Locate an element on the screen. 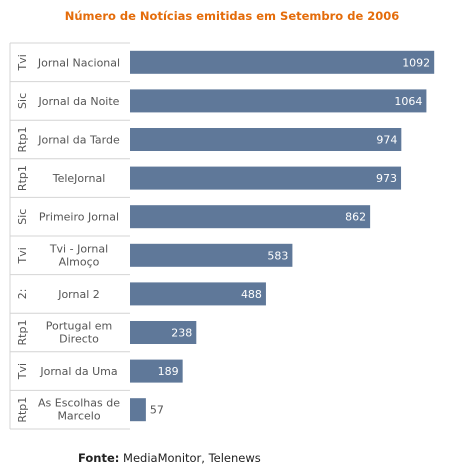 This screenshot has height=473, width=454. value-label: 238 is located at coordinates (181, 333).